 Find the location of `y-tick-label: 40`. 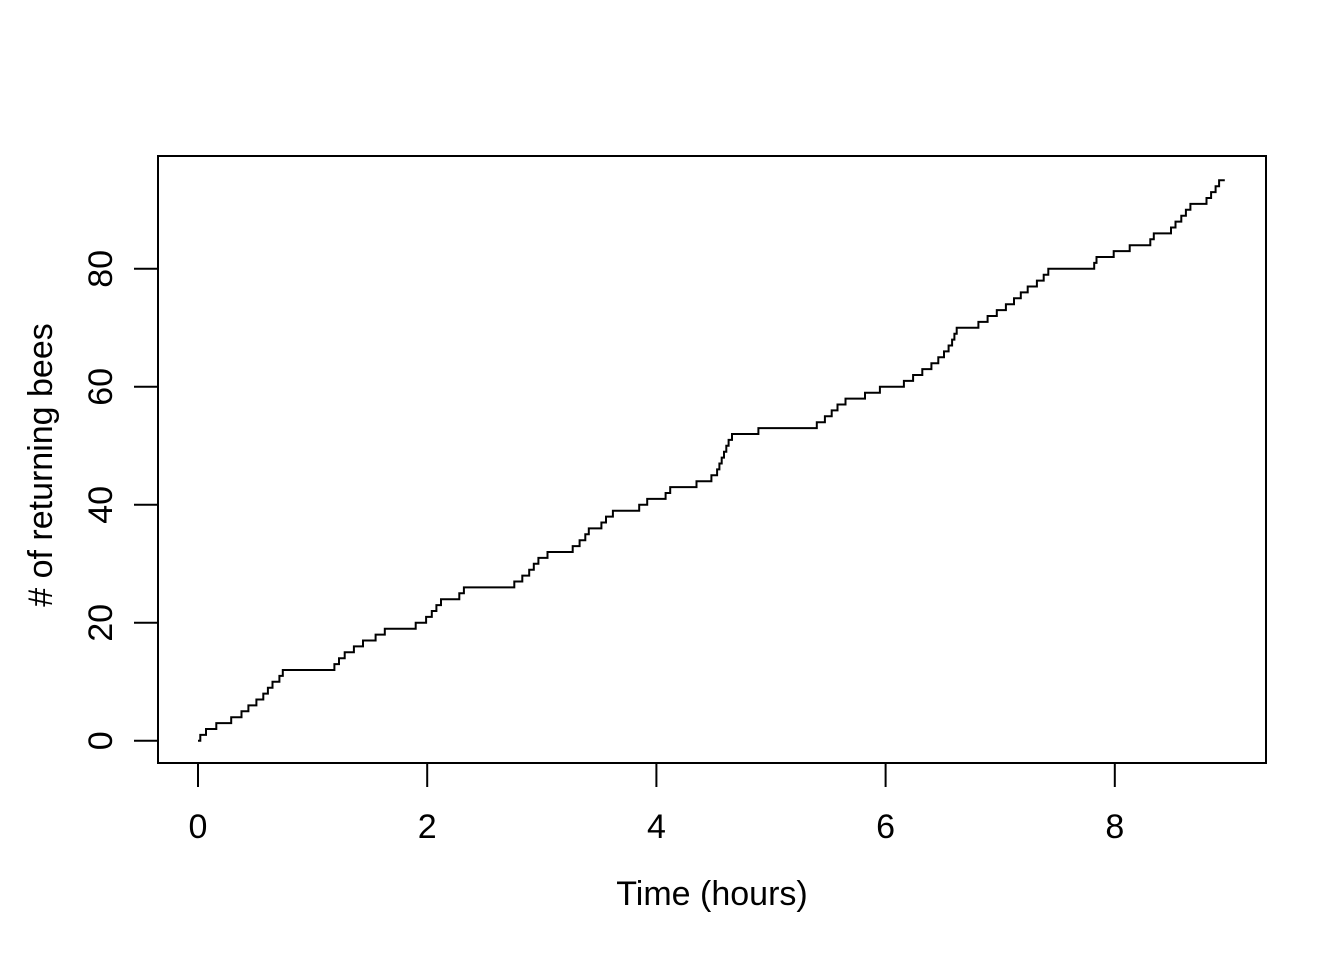

y-tick-label: 40 is located at coordinates (101, 505).